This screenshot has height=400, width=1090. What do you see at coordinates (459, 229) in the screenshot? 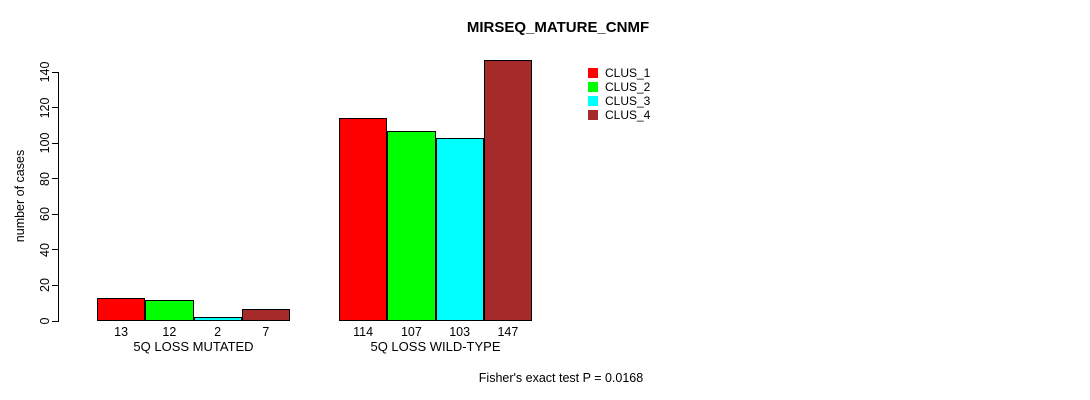
I see `bar-clus_3-group2` at bounding box center [459, 229].